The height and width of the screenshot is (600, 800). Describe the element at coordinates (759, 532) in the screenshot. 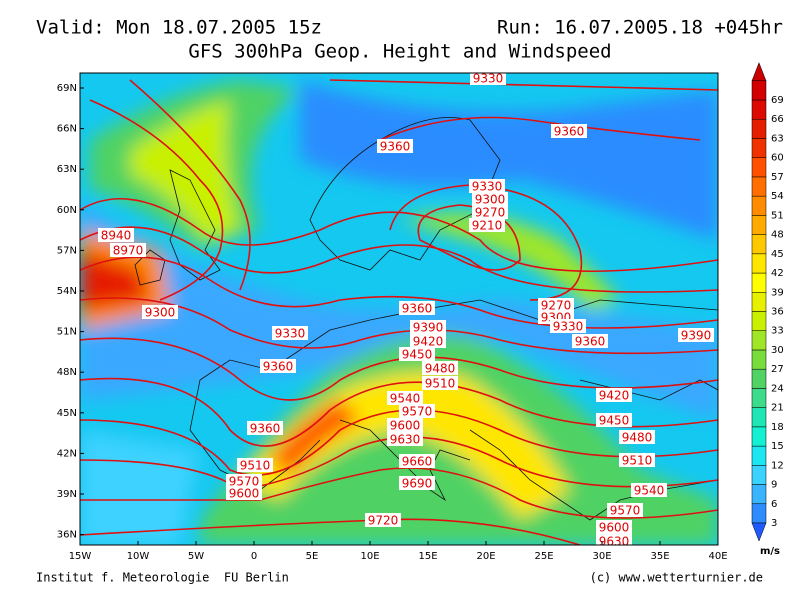

I see `colorbar-low-arrow` at that location.